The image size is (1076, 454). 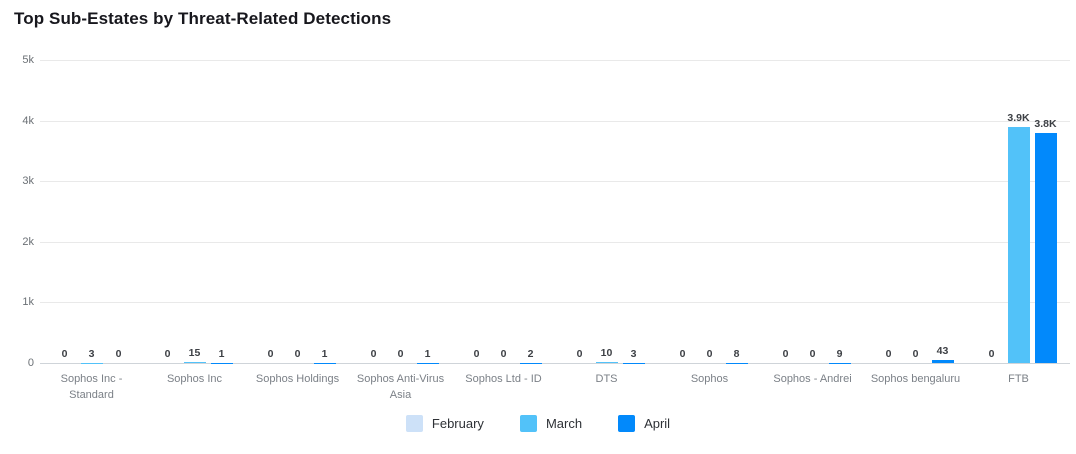 I want to click on category-label: Sophos Inc - Standard, so click(x=91, y=387).